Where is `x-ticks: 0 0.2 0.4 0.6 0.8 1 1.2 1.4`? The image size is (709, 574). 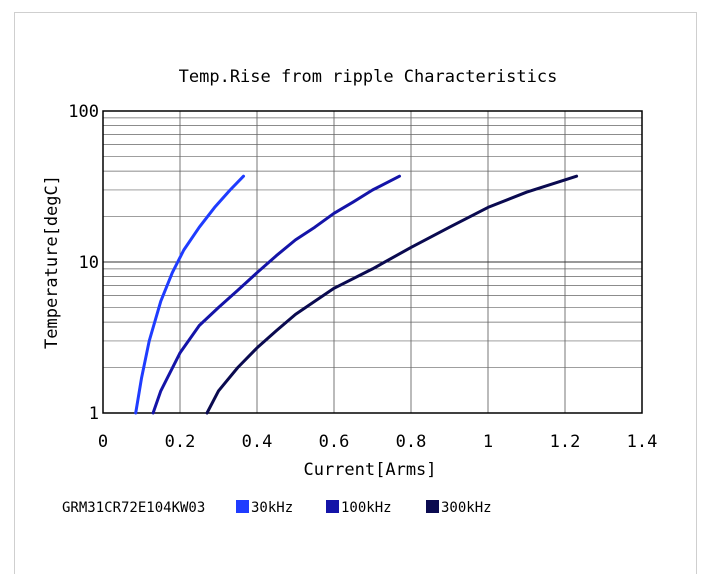
x-ticks: 0 0.2 0.4 0.6 0.8 1 1.2 1.4 is located at coordinates (377, 442).